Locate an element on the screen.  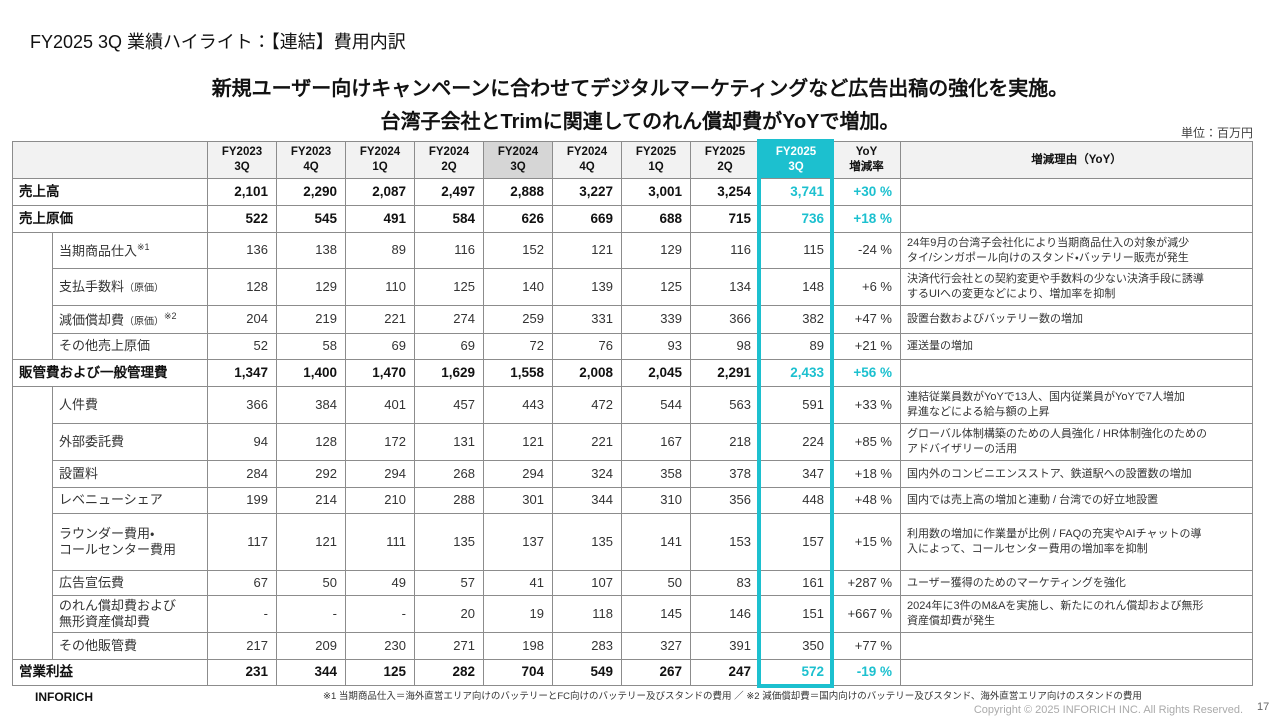
value-cell: 57 is located at coordinates (449, 583).